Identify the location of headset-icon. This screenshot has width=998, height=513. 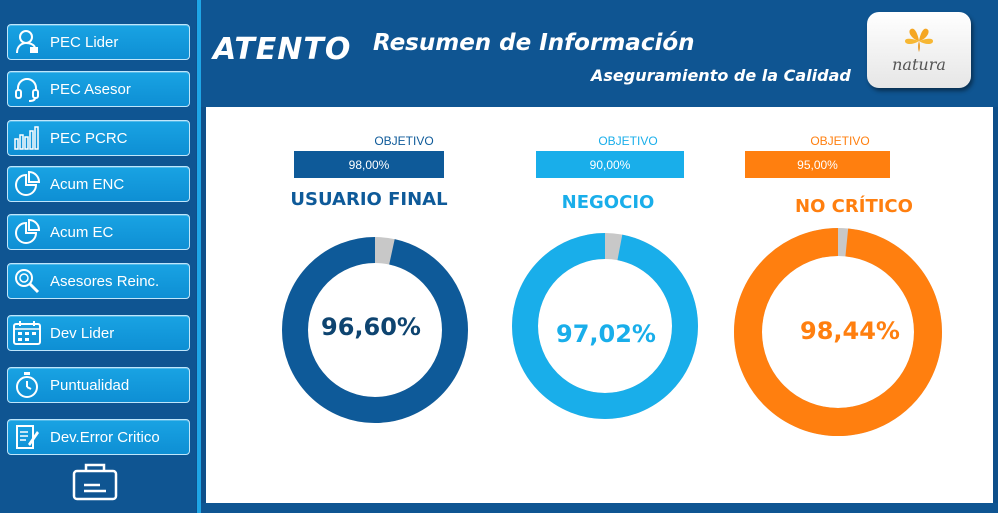
(27, 89).